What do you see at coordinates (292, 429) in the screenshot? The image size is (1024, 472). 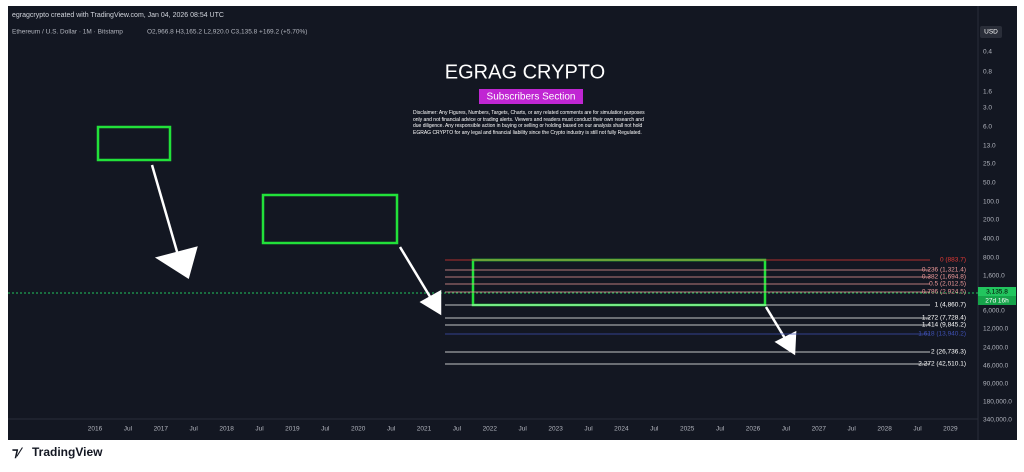 I see `time-tick-label: 2019` at bounding box center [292, 429].